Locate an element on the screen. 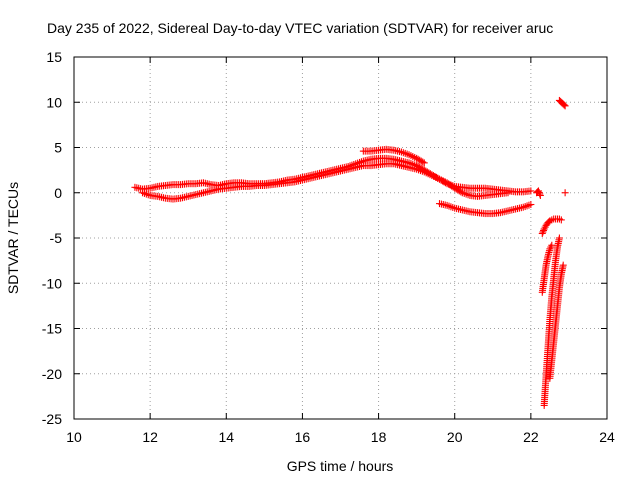 This screenshot has height=480, width=640. x-axis-label: GPS time / hours is located at coordinates (340, 466).